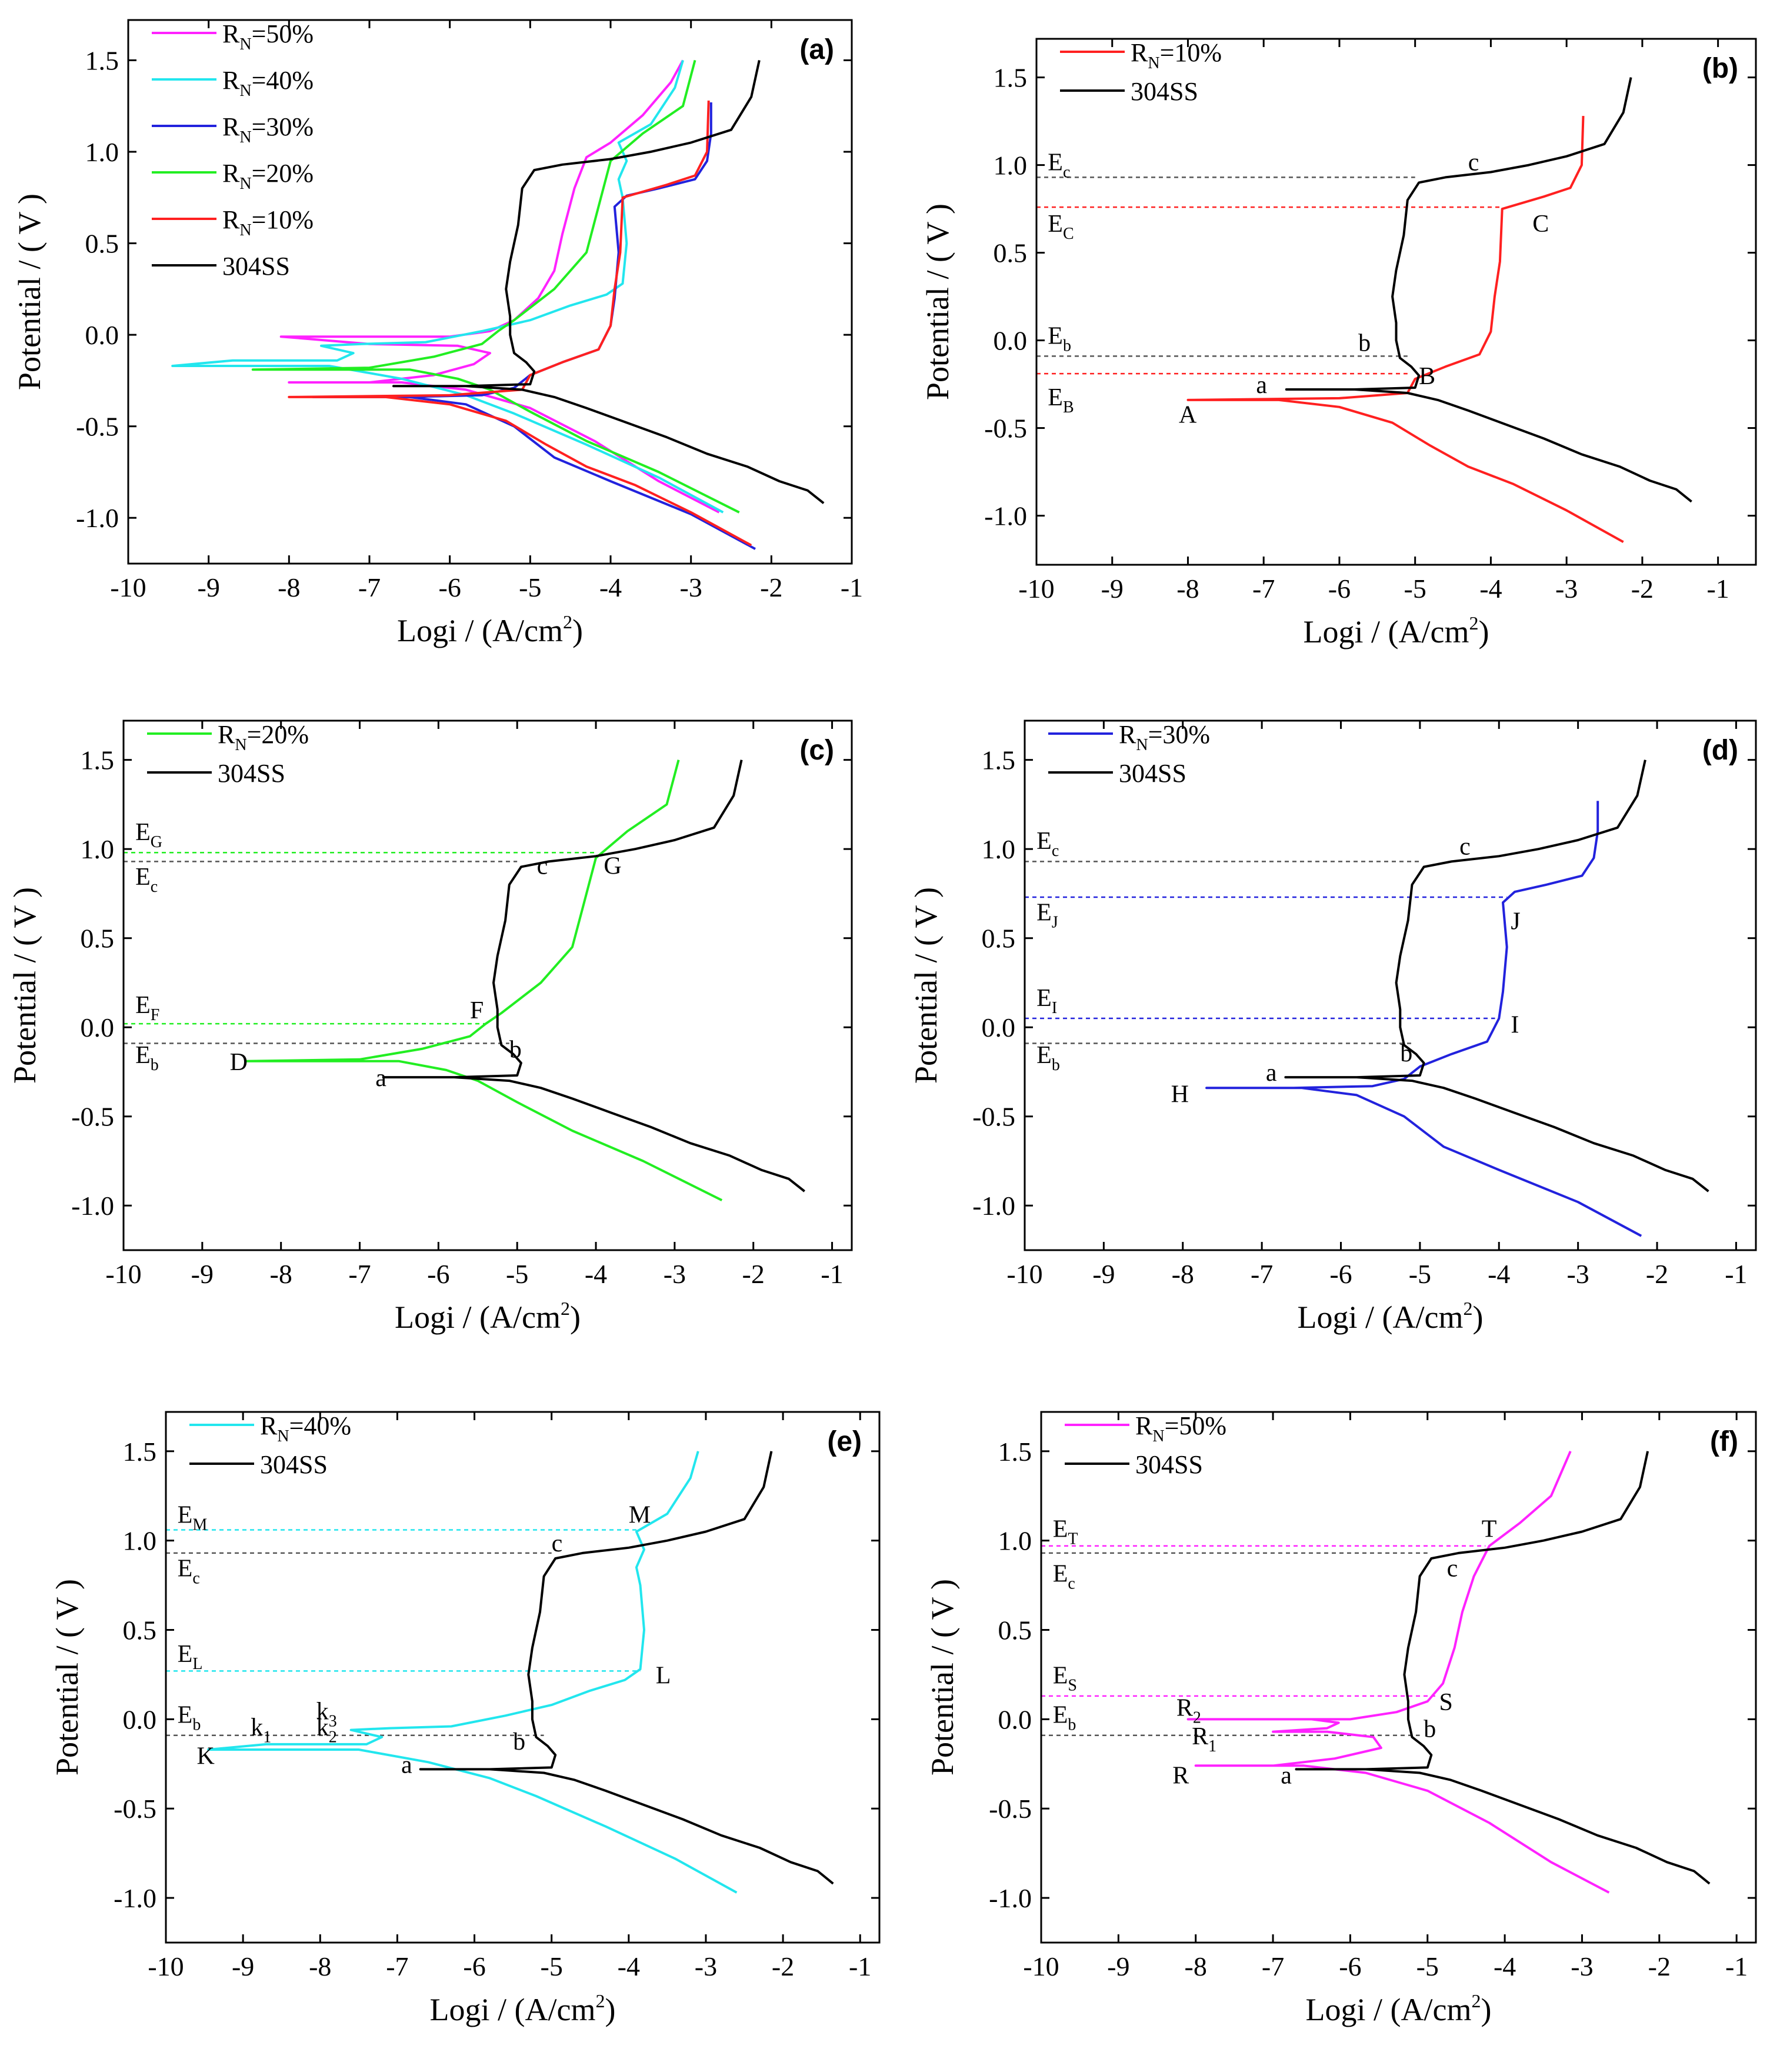 The width and height of the screenshot is (1770, 2072). Describe the element at coordinates (640, 1515) in the screenshot. I see `annotation-main: M` at that location.